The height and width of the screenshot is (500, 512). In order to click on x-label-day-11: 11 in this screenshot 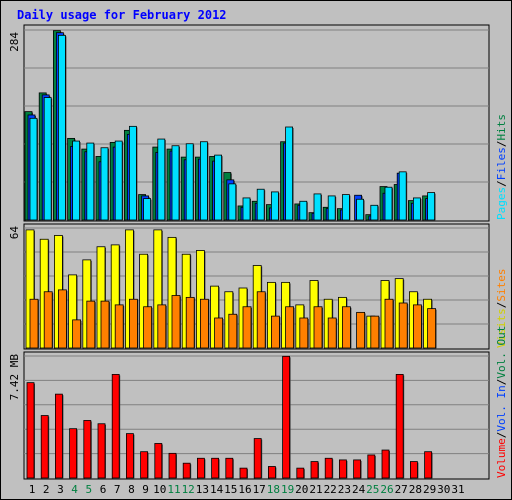, I will do `click(173, 489)`.